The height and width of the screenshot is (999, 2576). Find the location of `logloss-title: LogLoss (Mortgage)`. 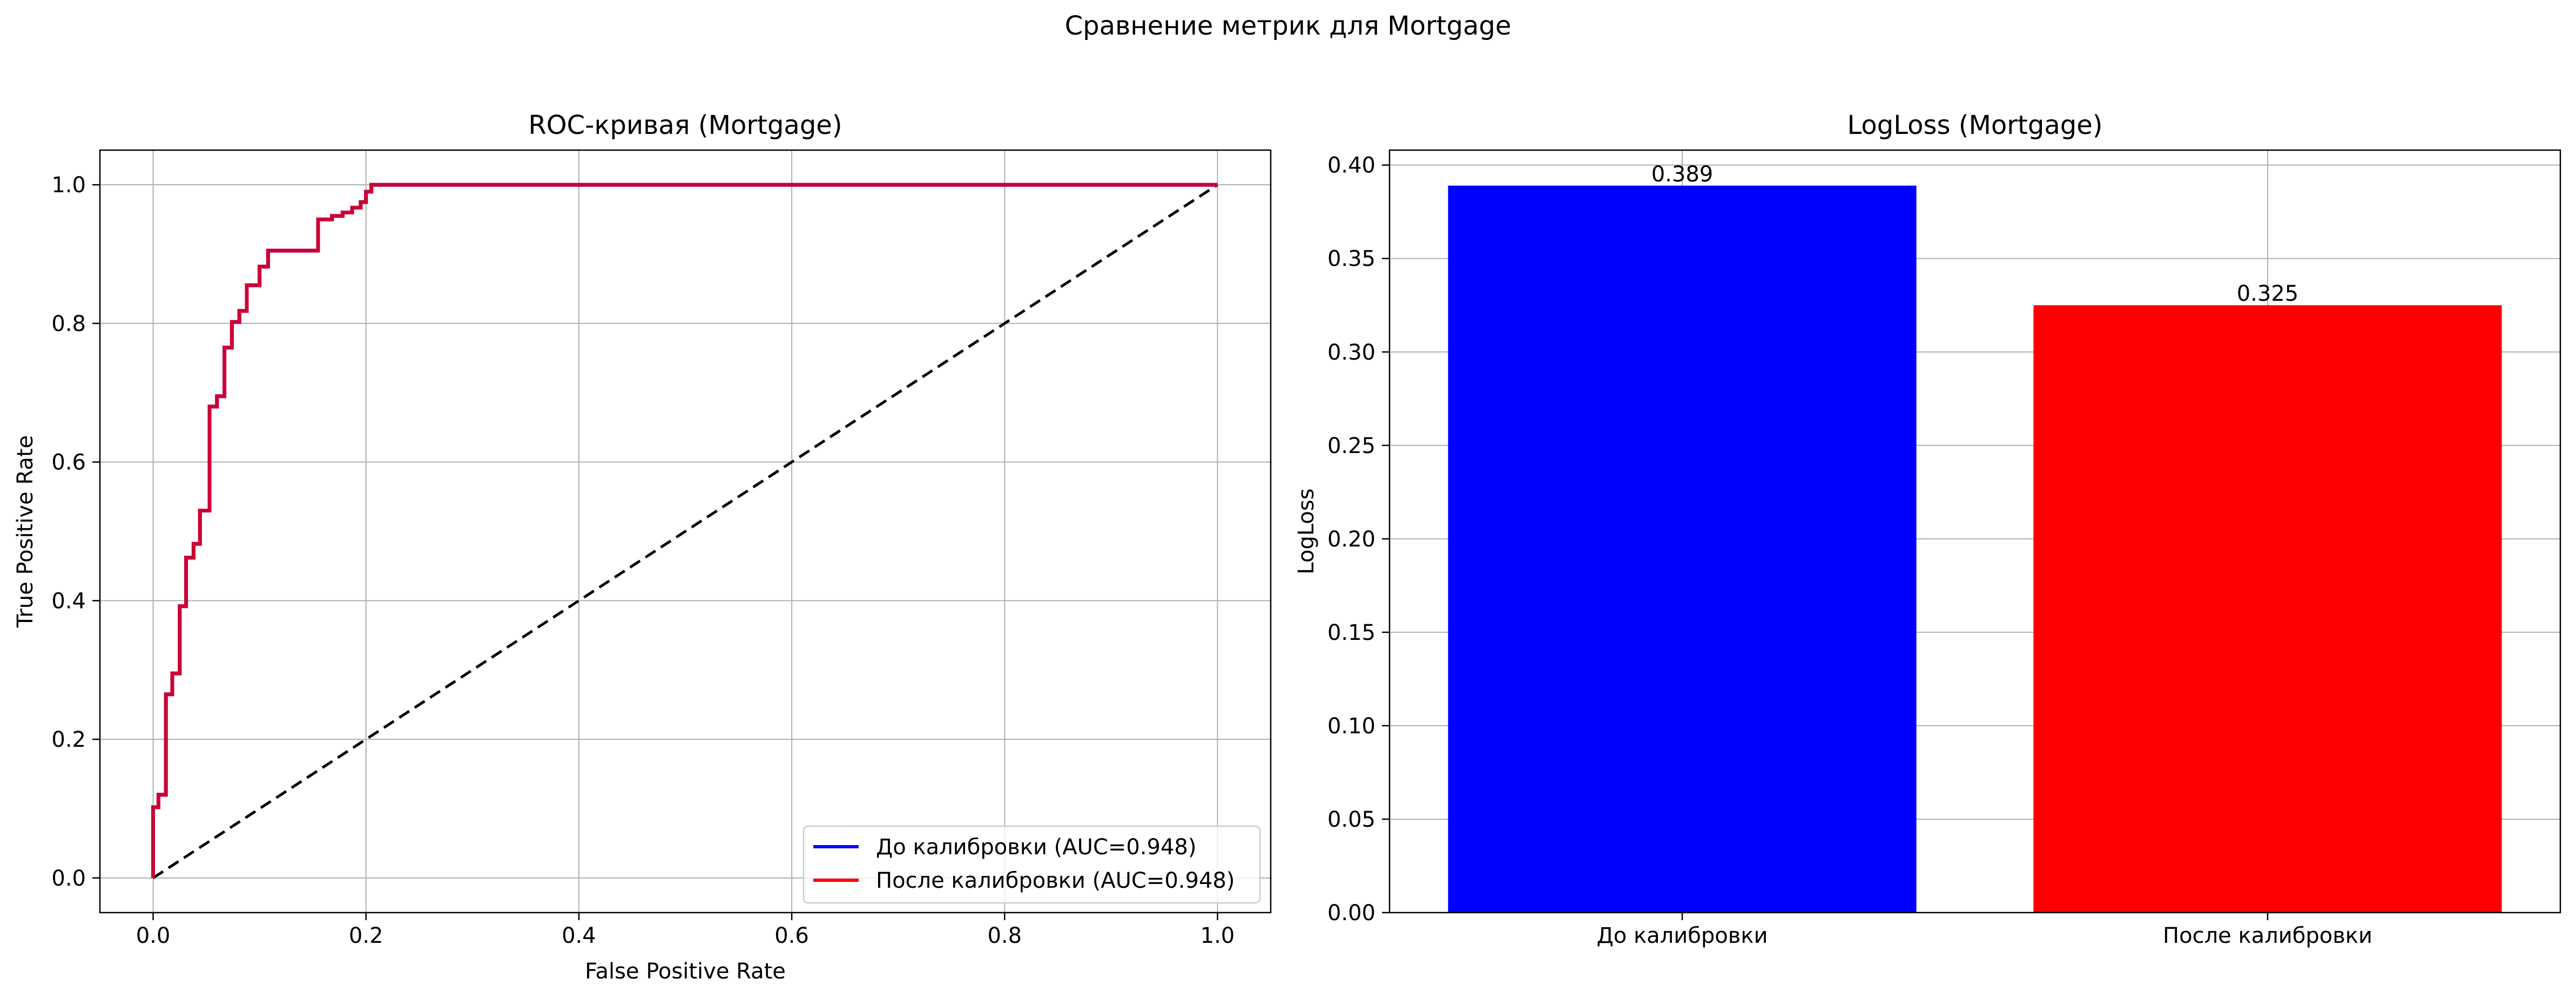

logloss-title: LogLoss (Mortgage) is located at coordinates (1975, 125).